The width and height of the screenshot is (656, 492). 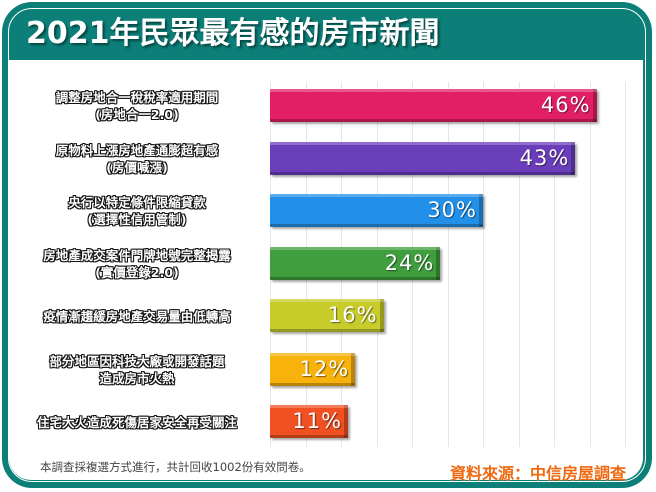 I want to click on bar-row: 調整房地合一稅稅率適用期間 (房地合一2.0) 46%, so click(x=328, y=106).